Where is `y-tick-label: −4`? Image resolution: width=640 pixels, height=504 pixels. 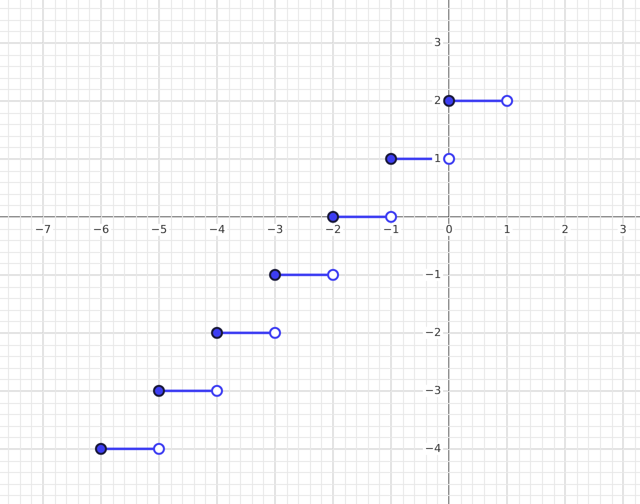 y-tick-label: −4 is located at coordinates (433, 448).